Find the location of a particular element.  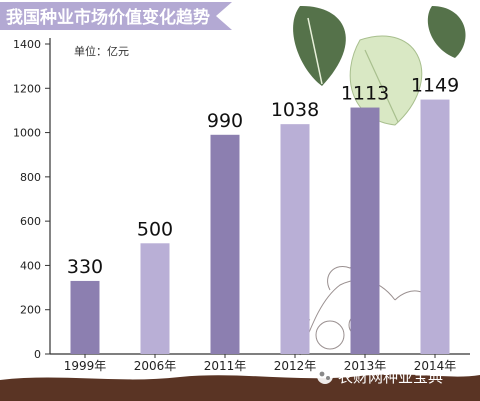

y-tick-label: 1200 is located at coordinates (27, 88).